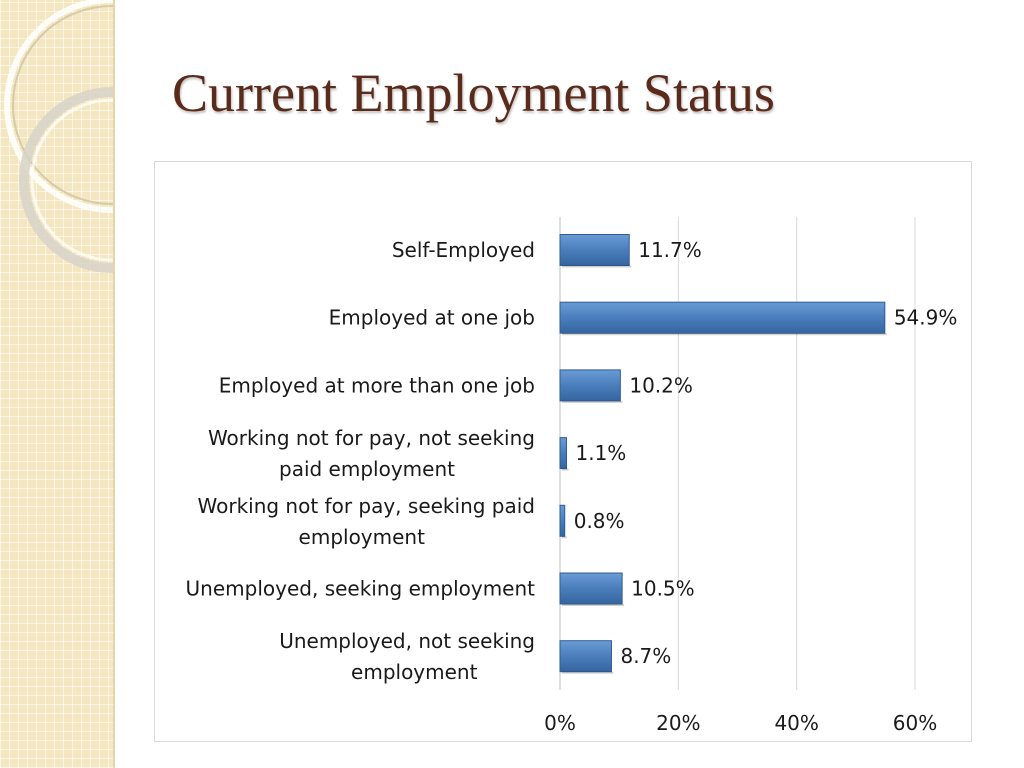 This screenshot has height=768, width=1024. I want to click on page-title: Current Employment Status, so click(473, 93).